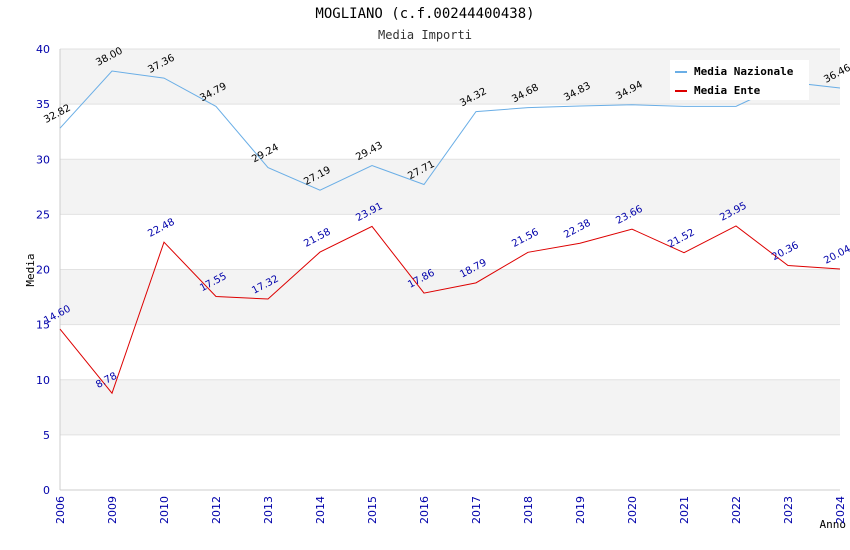 This screenshot has height=550, width=850. Describe the element at coordinates (164, 510) in the screenshot. I see `x-tick-label: 2010` at that location.